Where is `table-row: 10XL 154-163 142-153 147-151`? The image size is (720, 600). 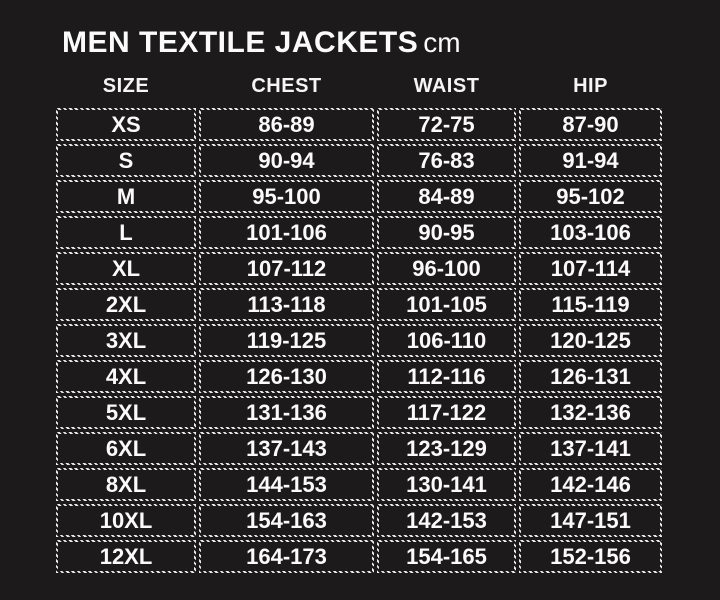
table-row: 10XL 154-163 142-153 147-151 is located at coordinates (359, 520).